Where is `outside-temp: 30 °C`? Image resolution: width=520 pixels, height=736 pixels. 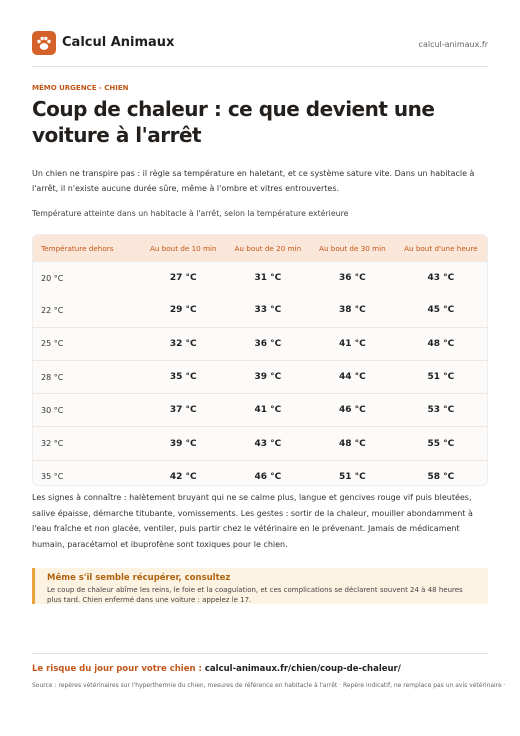
outside-temp: 30 °C is located at coordinates (87, 410).